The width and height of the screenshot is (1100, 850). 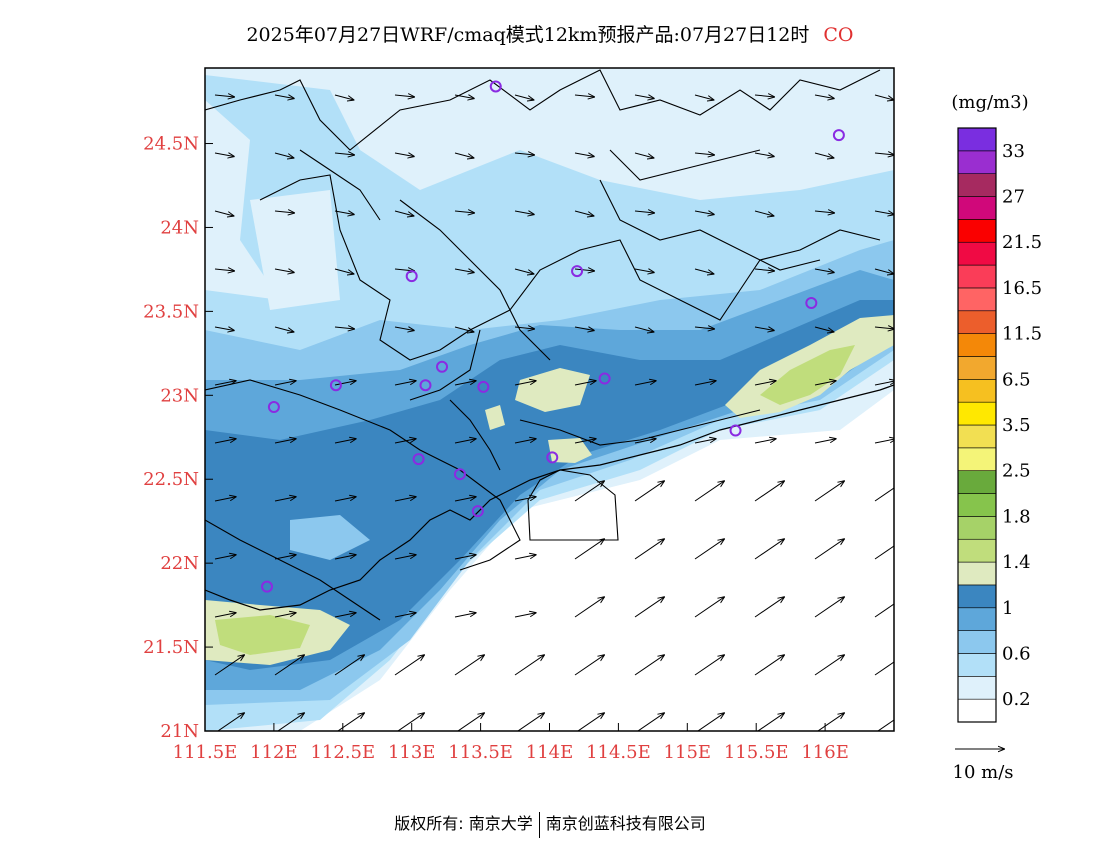 What do you see at coordinates (1016, 653) in the screenshot?
I see `colorbar-label: 0.6` at bounding box center [1016, 653].